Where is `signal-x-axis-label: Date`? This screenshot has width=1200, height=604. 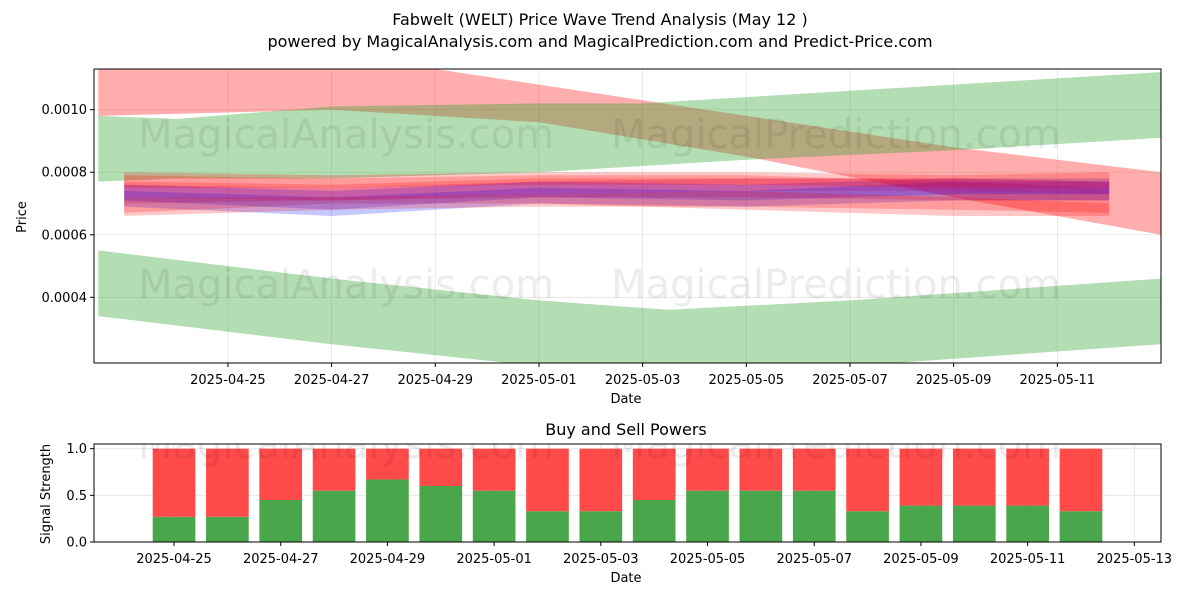
signal-x-axis-label: Date is located at coordinates (625, 578).